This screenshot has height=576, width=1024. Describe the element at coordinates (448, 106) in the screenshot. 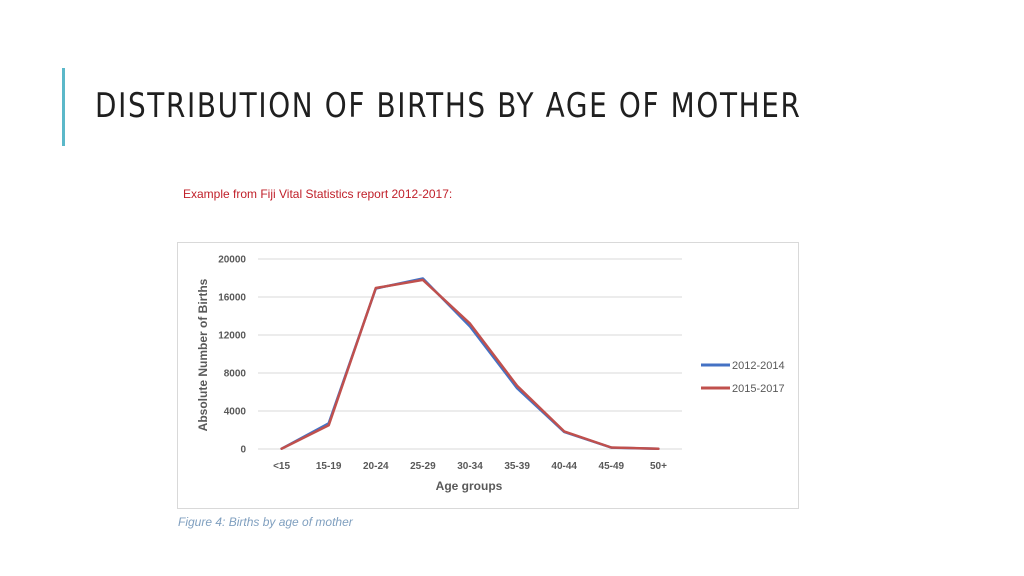

I see `slide-title: DISTRIBUTION OF BIRTHS BY AGE OF MOTHER` at that location.